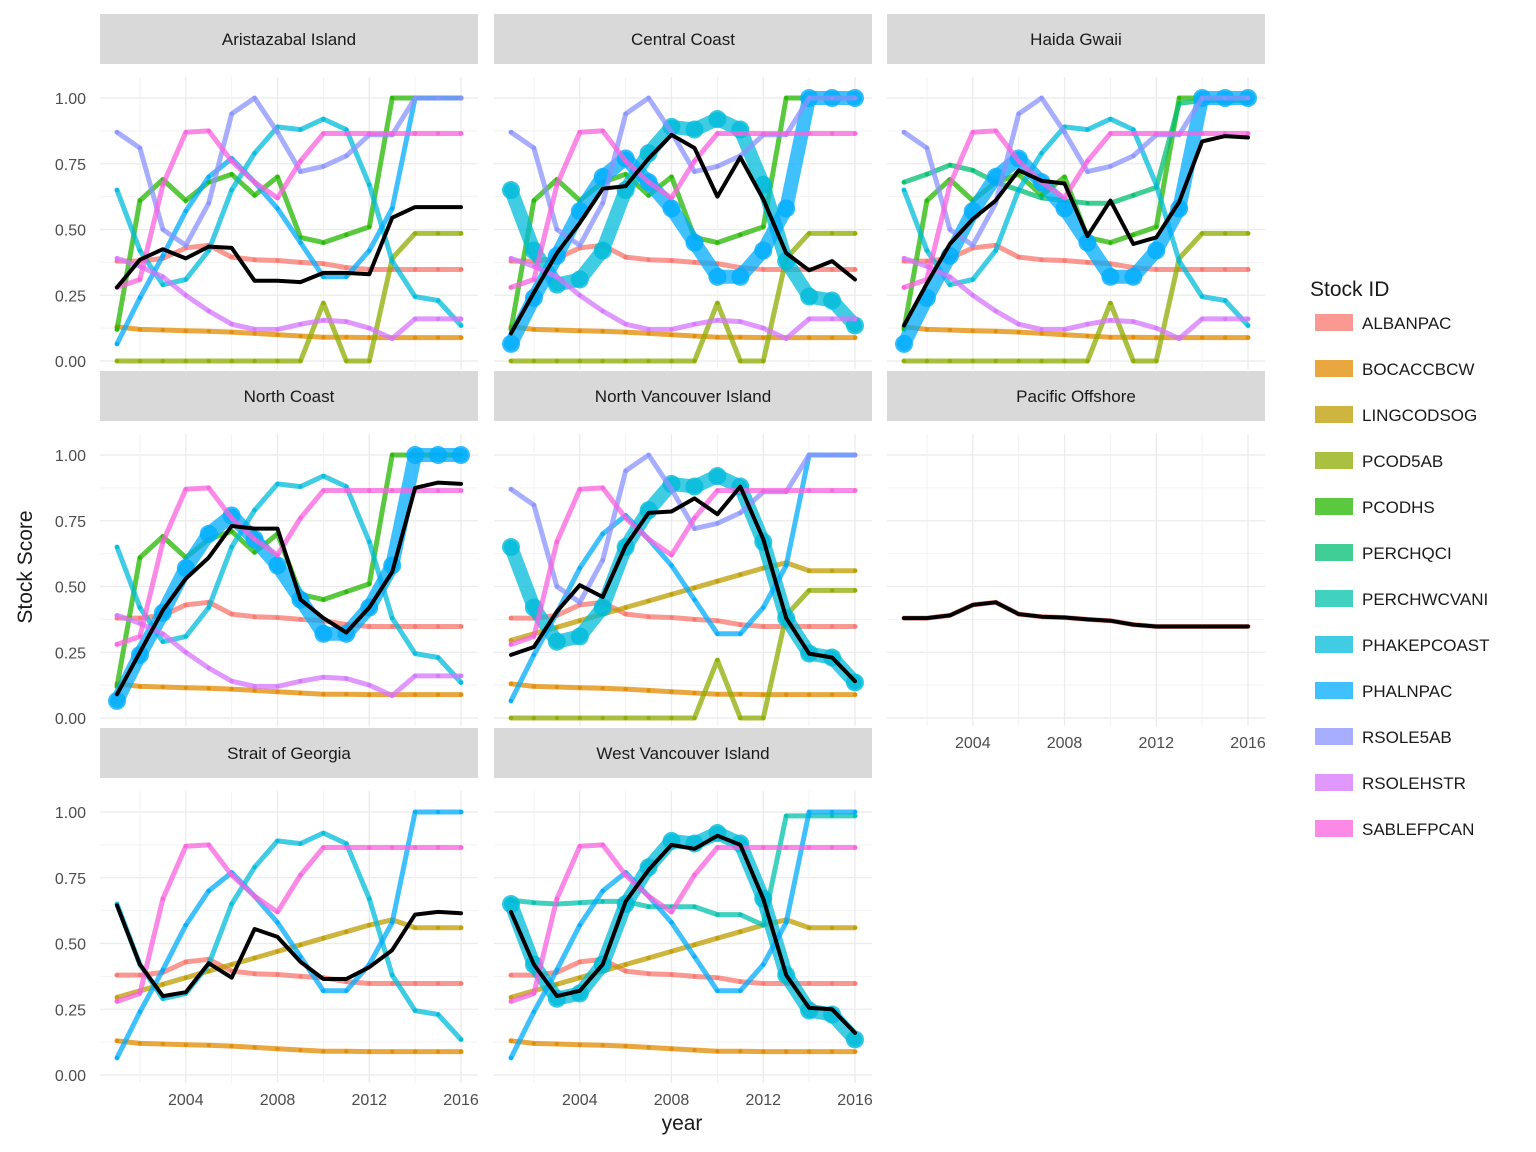 The height and width of the screenshot is (1152, 1536). What do you see at coordinates (683, 654) in the screenshot?
I see `series-line-pcod5ab` at bounding box center [683, 654].